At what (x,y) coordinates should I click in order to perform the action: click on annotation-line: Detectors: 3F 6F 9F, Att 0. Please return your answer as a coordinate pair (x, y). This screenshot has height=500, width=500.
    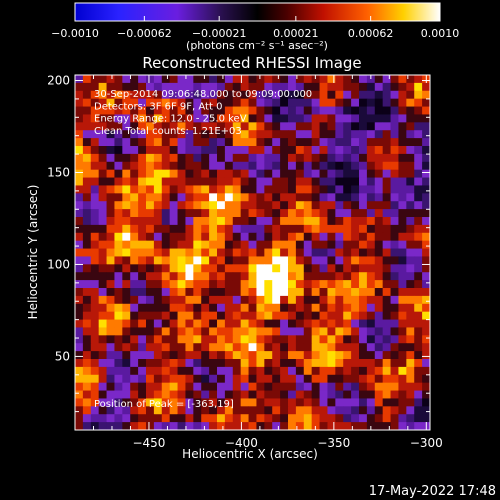
    Looking at the image, I should click on (158, 106).